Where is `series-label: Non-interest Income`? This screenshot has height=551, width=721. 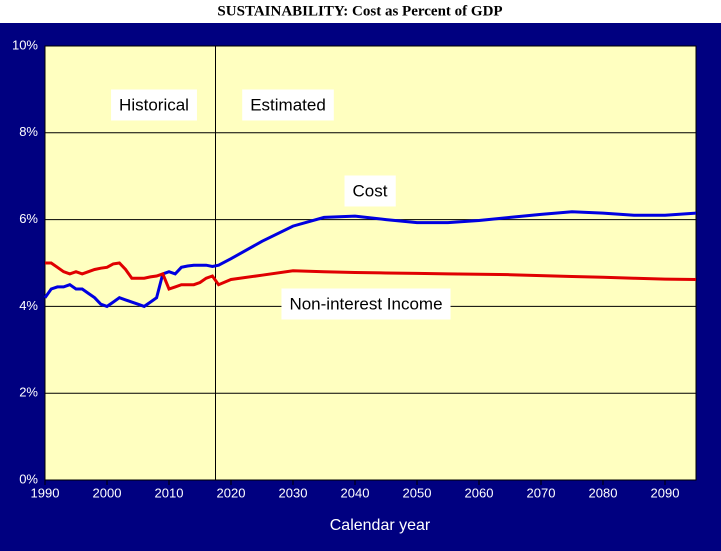
series-label: Non-interest Income is located at coordinates (365, 303).